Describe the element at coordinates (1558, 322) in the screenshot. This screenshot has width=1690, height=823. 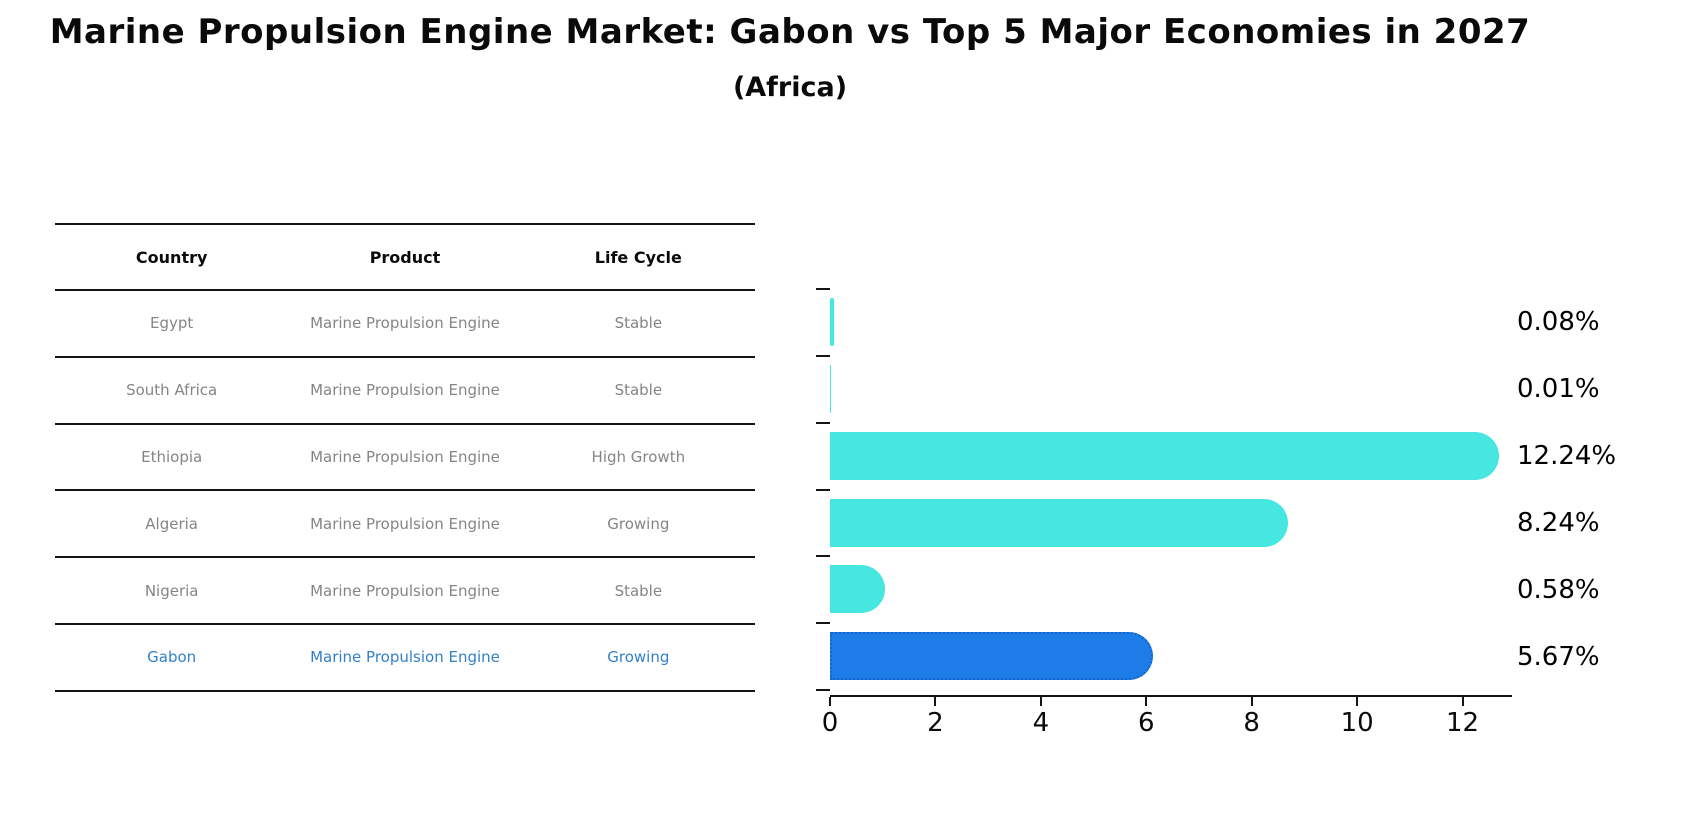
I see `value-label-egypt: 0.08%` at that location.